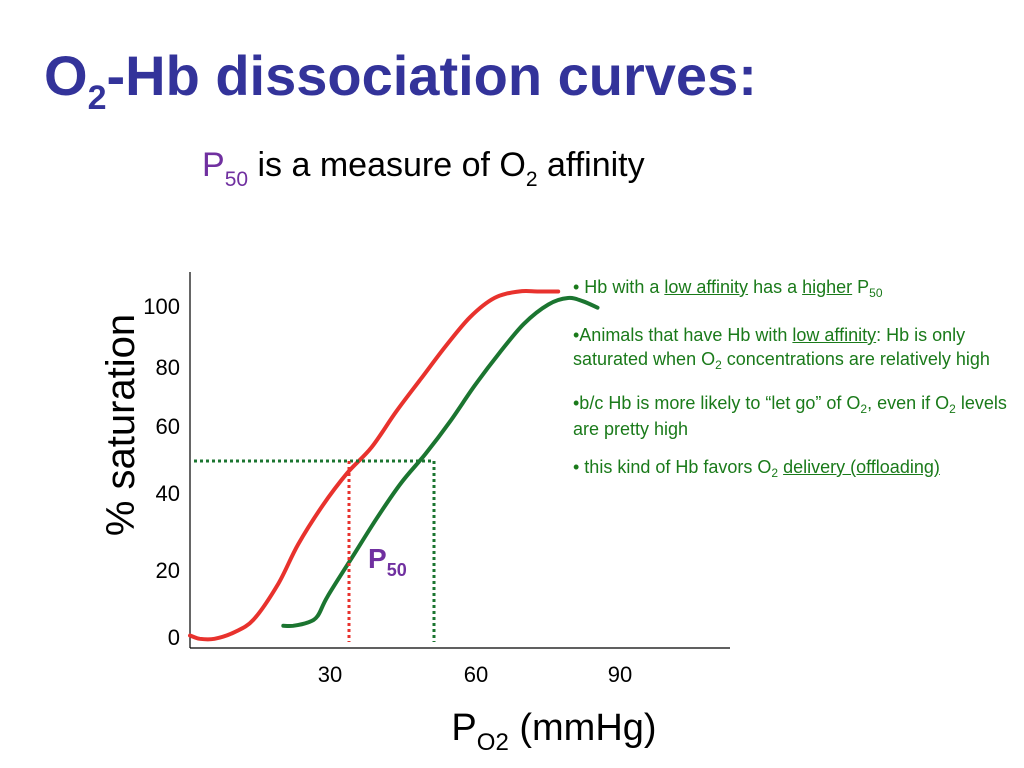 The width and height of the screenshot is (1024, 768). I want to click on x-tick-label: 30, so click(330, 674).